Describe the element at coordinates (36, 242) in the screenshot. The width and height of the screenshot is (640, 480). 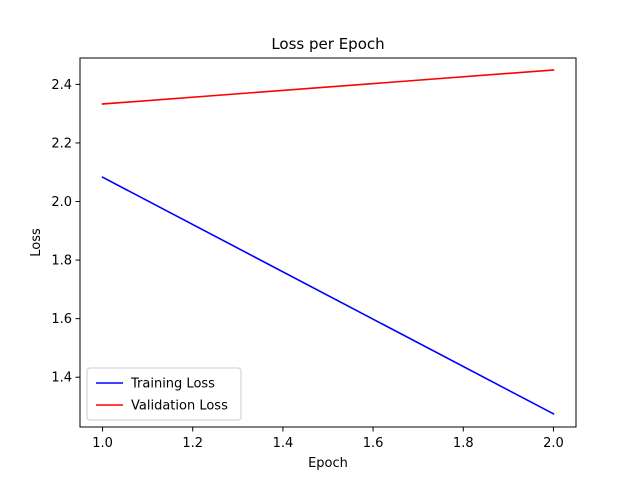
I see `y-axis-label: Loss` at that location.